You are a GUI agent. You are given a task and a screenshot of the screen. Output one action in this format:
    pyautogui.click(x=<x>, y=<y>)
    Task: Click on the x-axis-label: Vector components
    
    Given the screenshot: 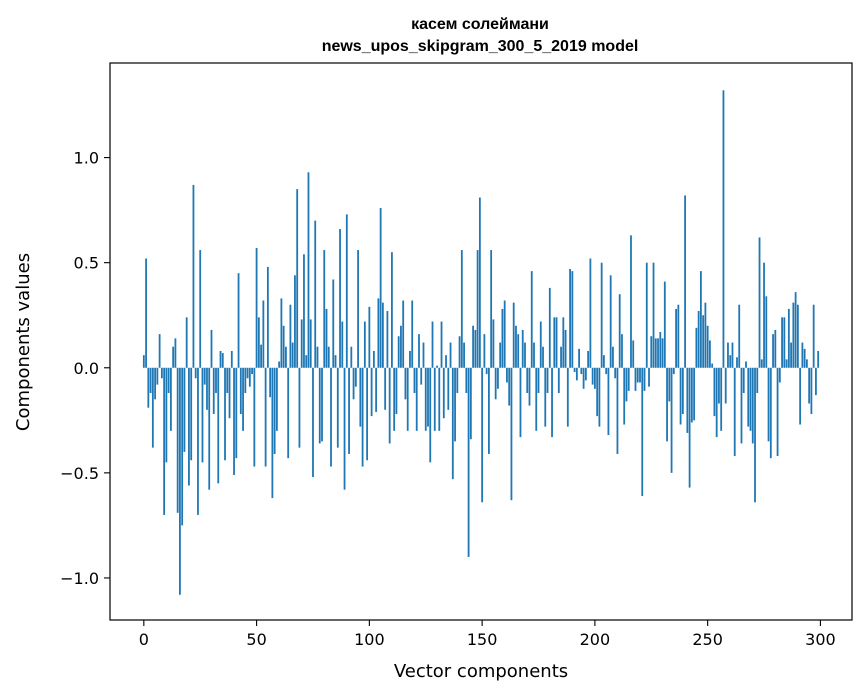 What is the action you would take?
    pyautogui.click(x=481, y=671)
    